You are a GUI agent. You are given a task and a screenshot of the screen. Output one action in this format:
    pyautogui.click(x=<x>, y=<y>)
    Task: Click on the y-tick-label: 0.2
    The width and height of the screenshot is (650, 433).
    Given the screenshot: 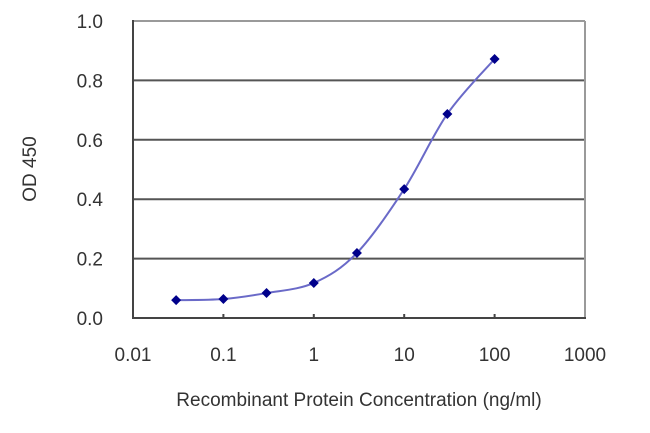 What is the action you would take?
    pyautogui.click(x=90, y=260)
    